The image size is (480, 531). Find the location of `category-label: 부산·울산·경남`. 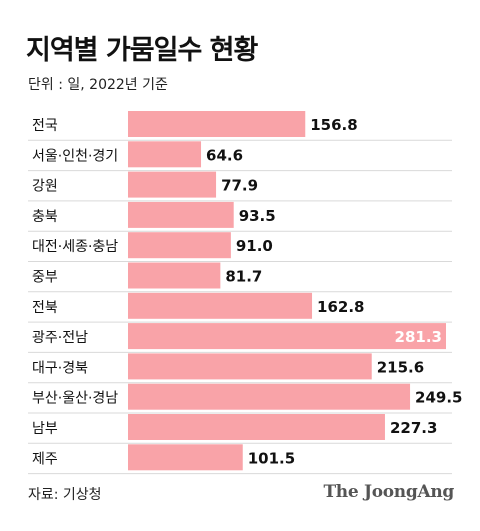

category-label: 부산·울산·경남 is located at coordinates (75, 399).